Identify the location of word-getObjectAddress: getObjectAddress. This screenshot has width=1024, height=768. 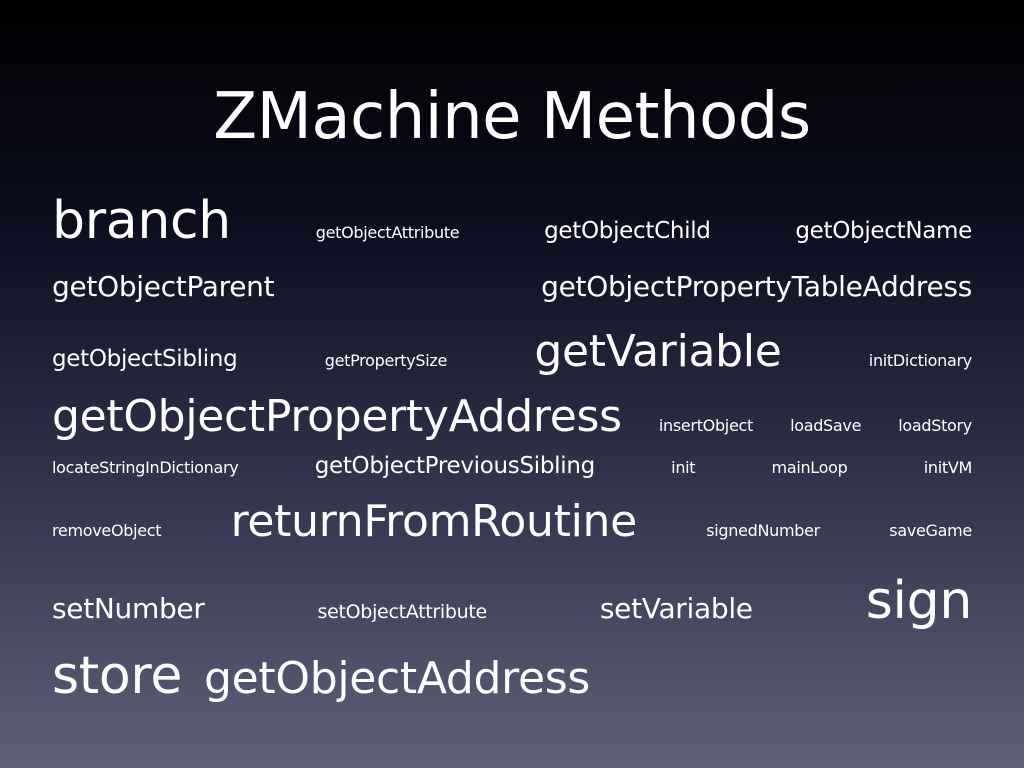
(397, 678).